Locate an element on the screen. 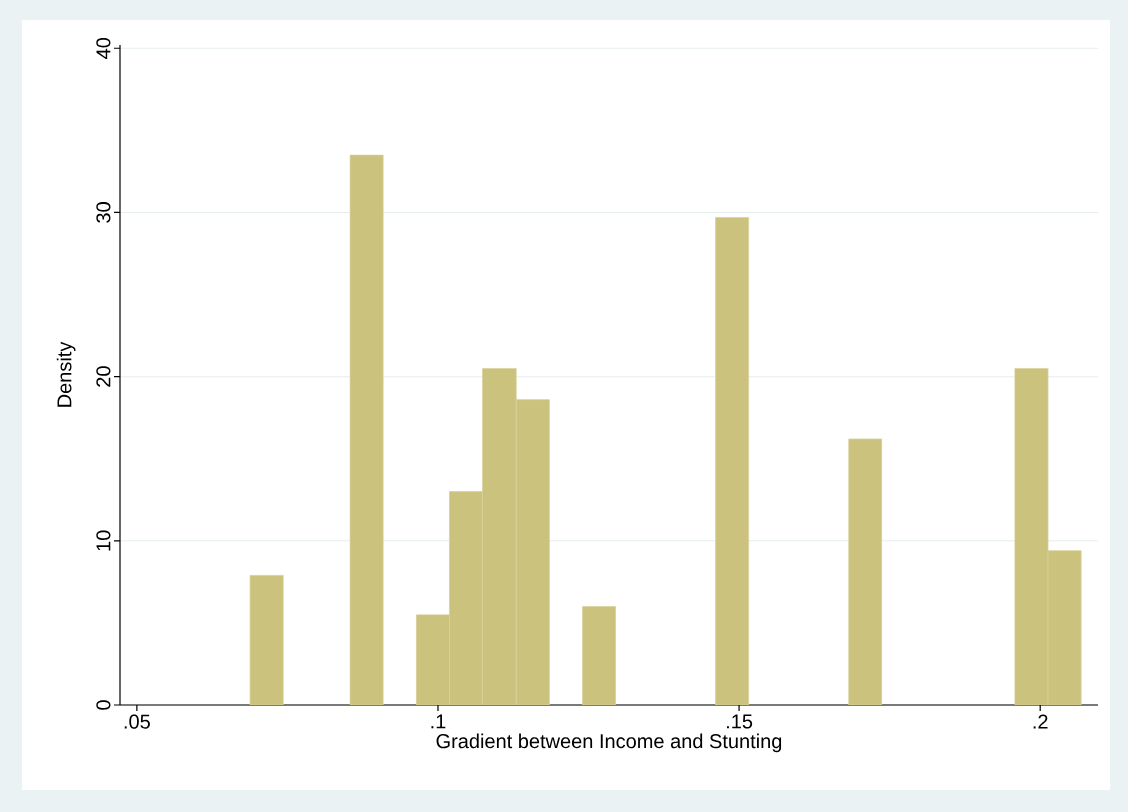  x-tick-label: .05 is located at coordinates (137, 721).